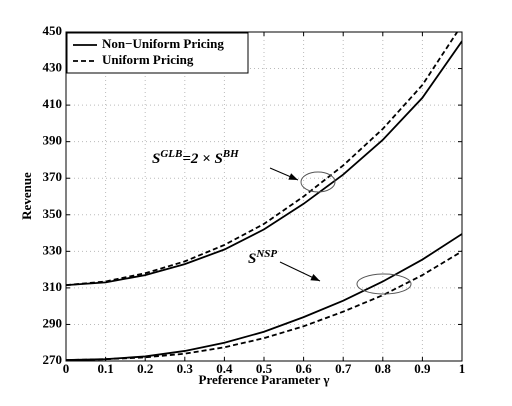  What do you see at coordinates (264, 368) in the screenshot?
I see `x-tick-label: 0.5` at bounding box center [264, 368].